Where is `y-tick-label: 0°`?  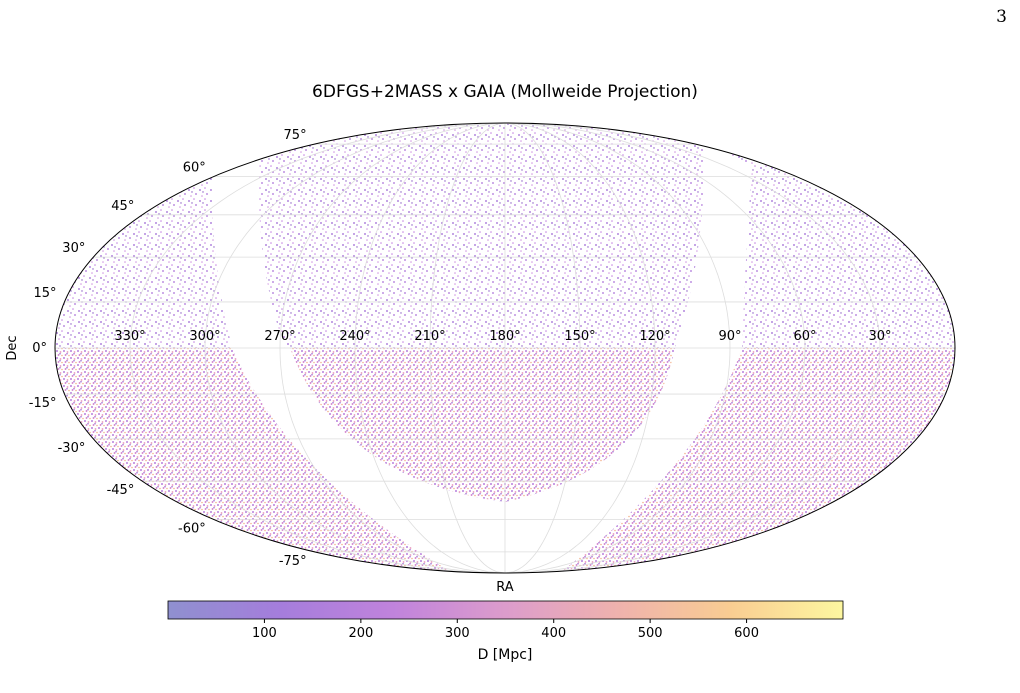 y-tick-label: 0° is located at coordinates (39, 348).